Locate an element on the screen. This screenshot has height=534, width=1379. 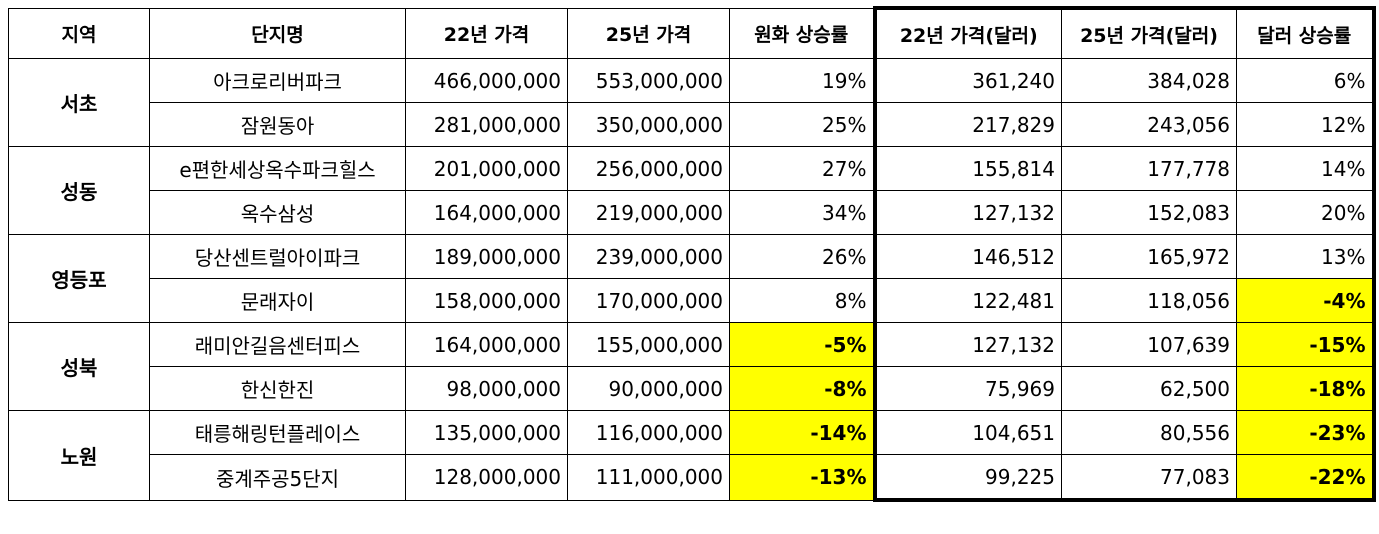
complex-name-cell: 태릉해링턴플레이스 is located at coordinates (277, 432).